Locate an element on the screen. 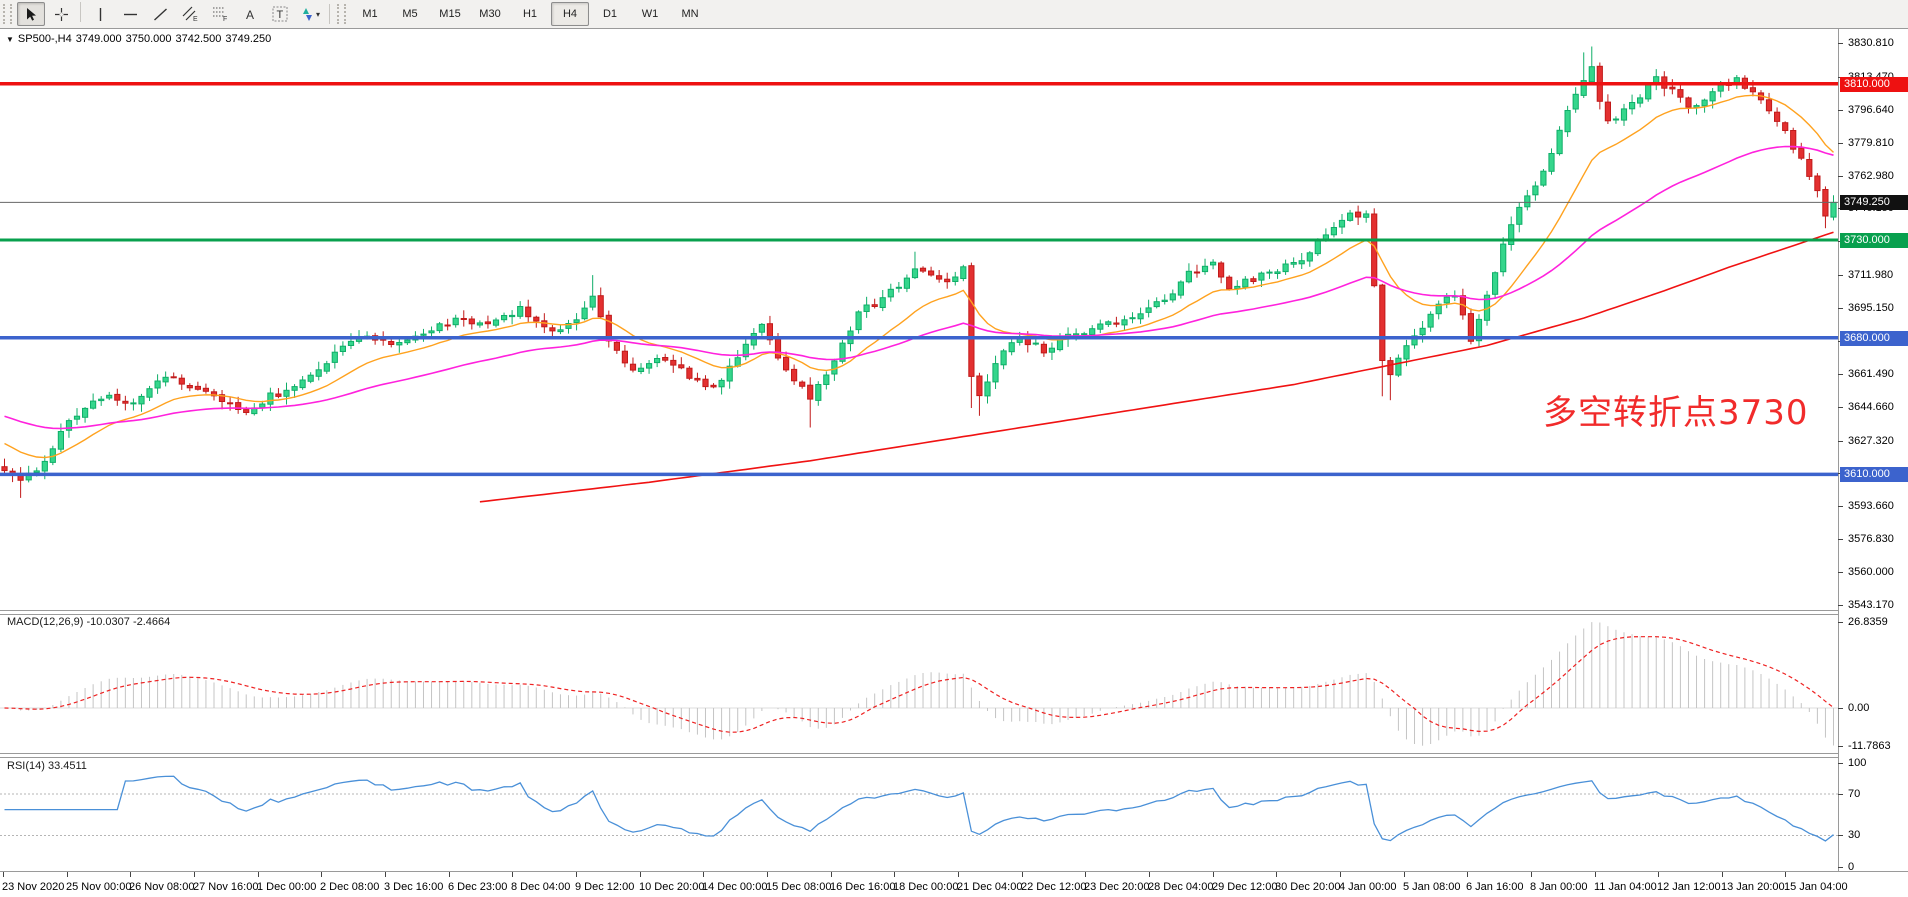  price-tick-label: 3661.490 is located at coordinates (1871, 374).